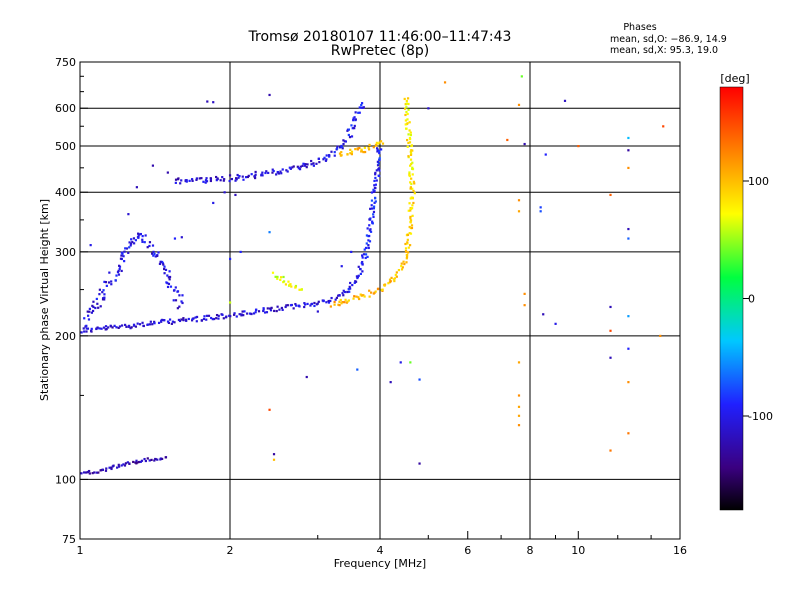  What do you see at coordinates (380, 51) in the screenshot?
I see `chart-subtitle: RwPretec (8p)` at bounding box center [380, 51].